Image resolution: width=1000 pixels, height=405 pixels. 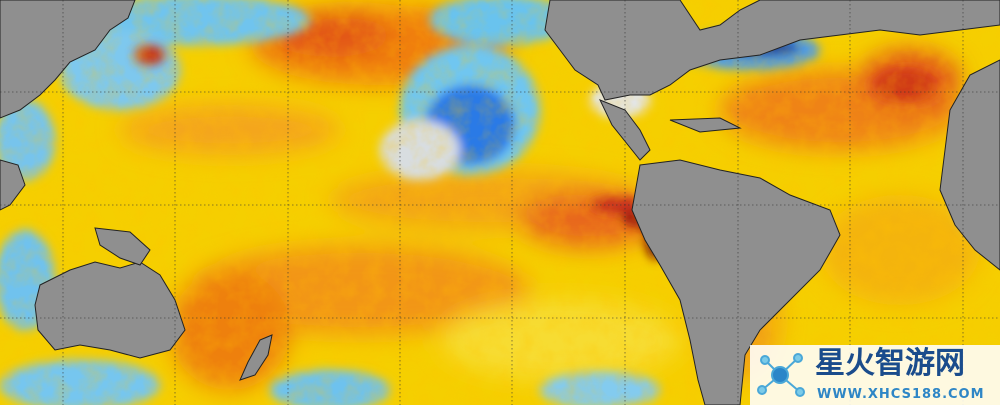 I want to click on asia, so click(x=68, y=59).